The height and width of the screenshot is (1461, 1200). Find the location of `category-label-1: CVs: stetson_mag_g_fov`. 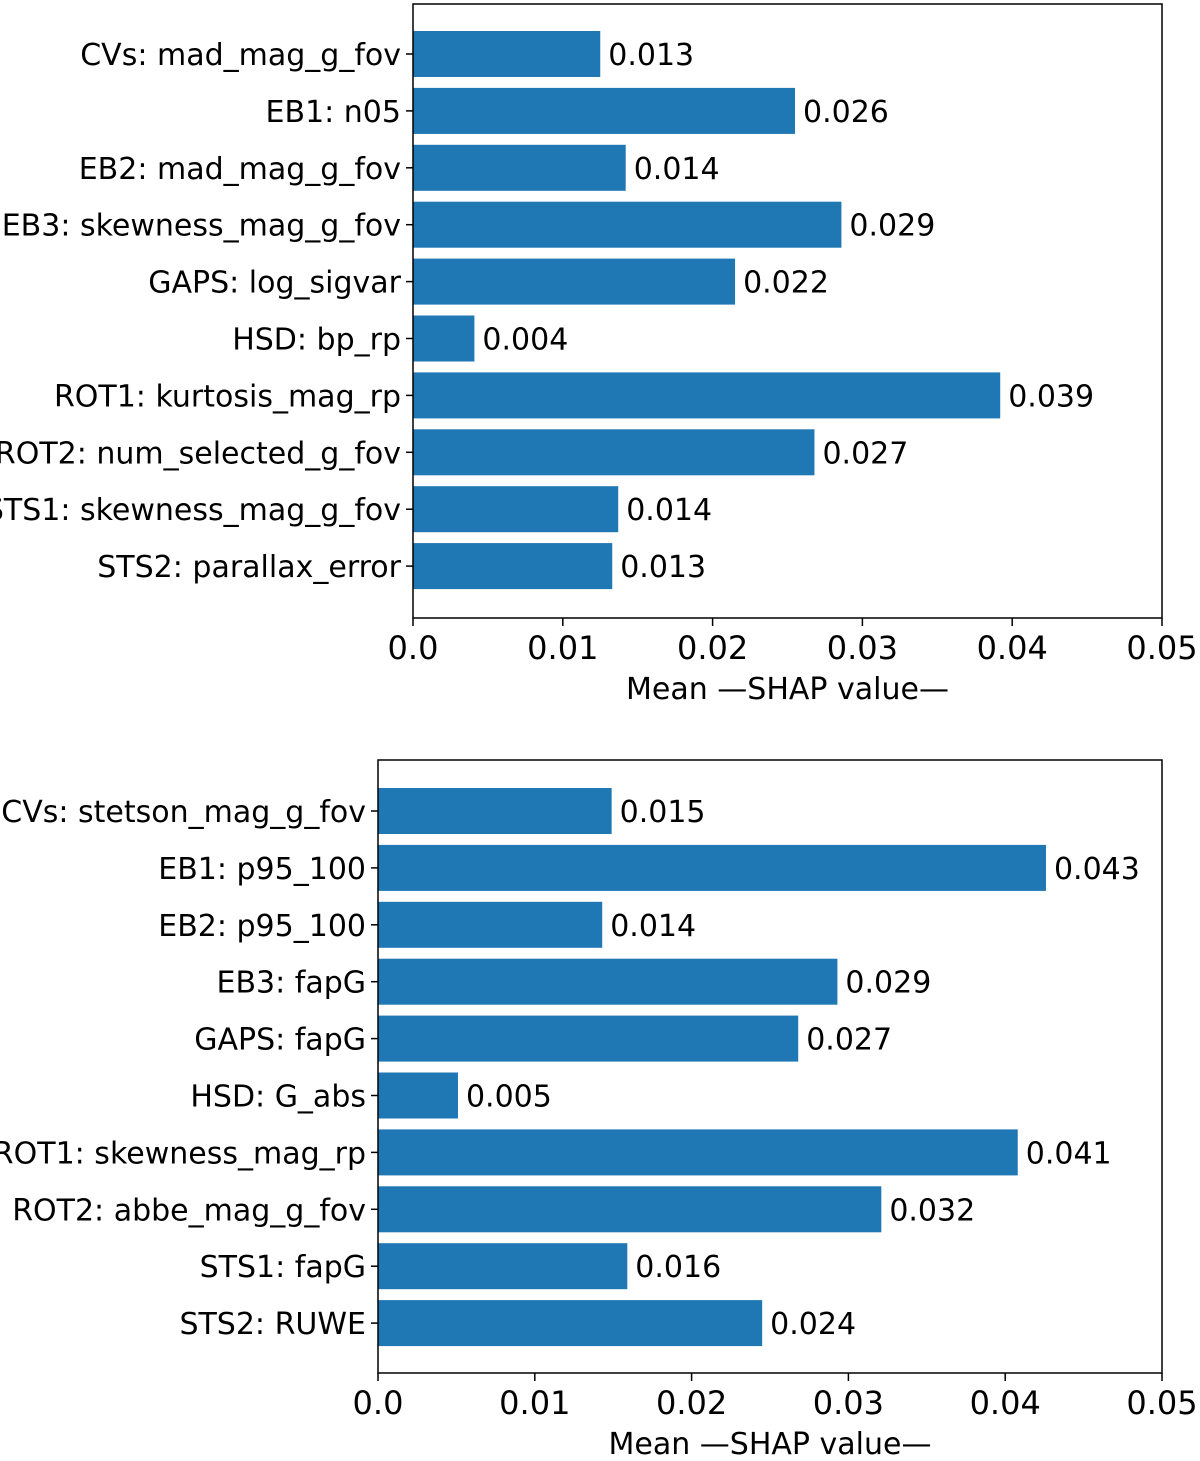

category-label-1: CVs: stetson_mag_g_fov is located at coordinates (183, 812).